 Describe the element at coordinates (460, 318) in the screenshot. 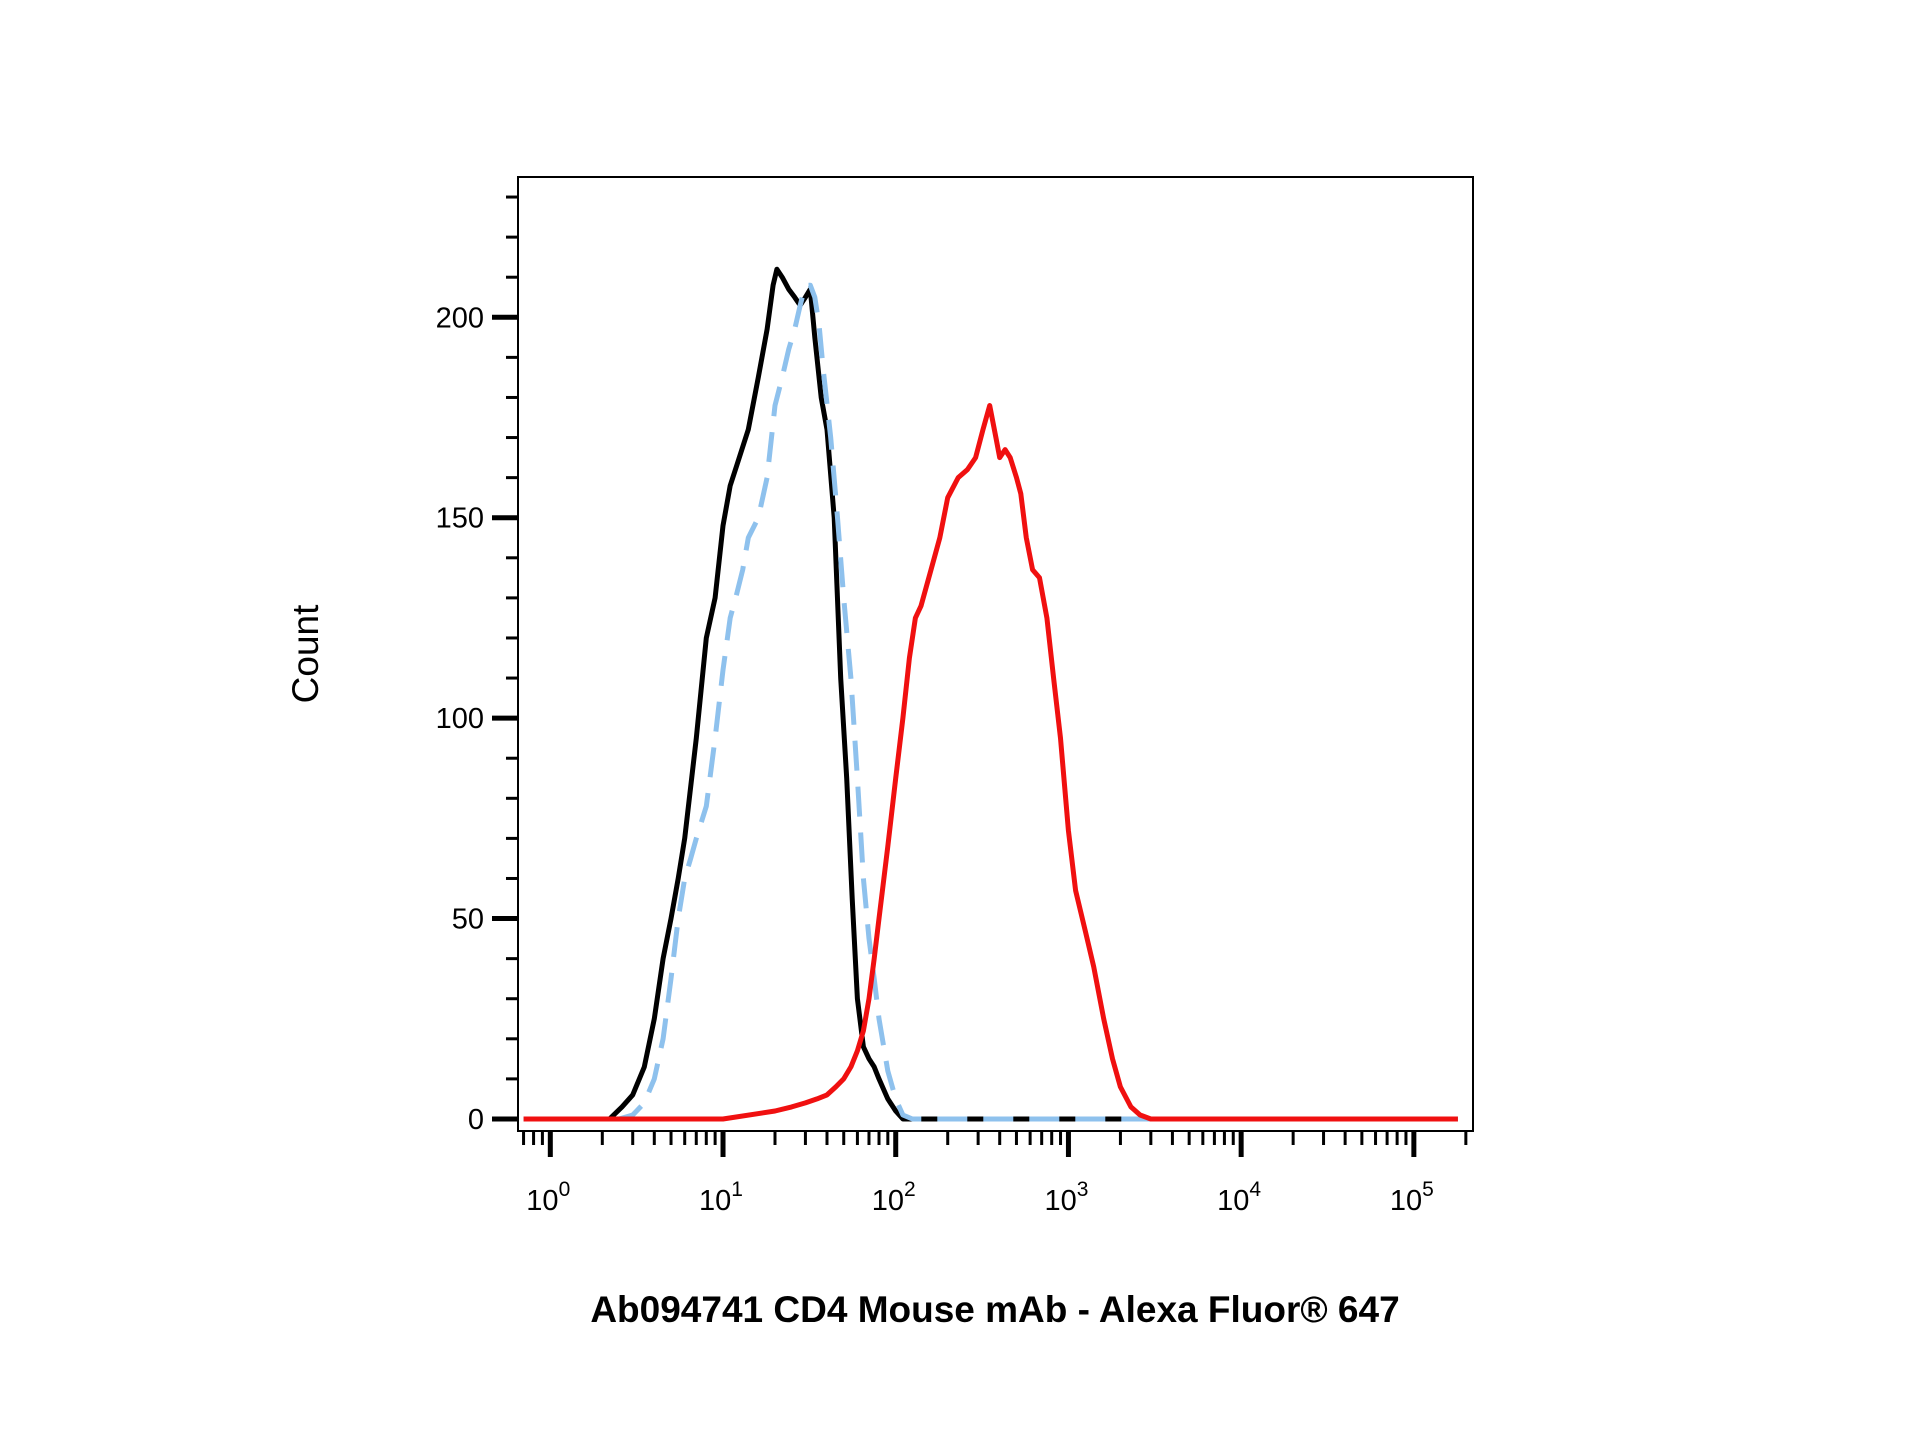

I see `y-tick-label: 200` at that location.